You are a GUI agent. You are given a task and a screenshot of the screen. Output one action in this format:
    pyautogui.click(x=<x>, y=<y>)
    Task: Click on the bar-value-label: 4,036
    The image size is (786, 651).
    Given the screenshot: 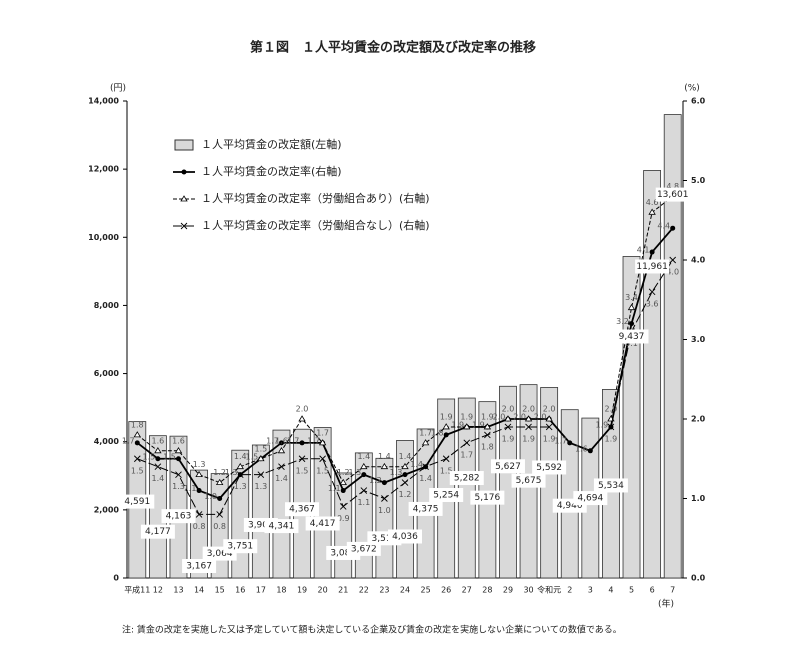 What is the action you would take?
    pyautogui.click(x=405, y=537)
    